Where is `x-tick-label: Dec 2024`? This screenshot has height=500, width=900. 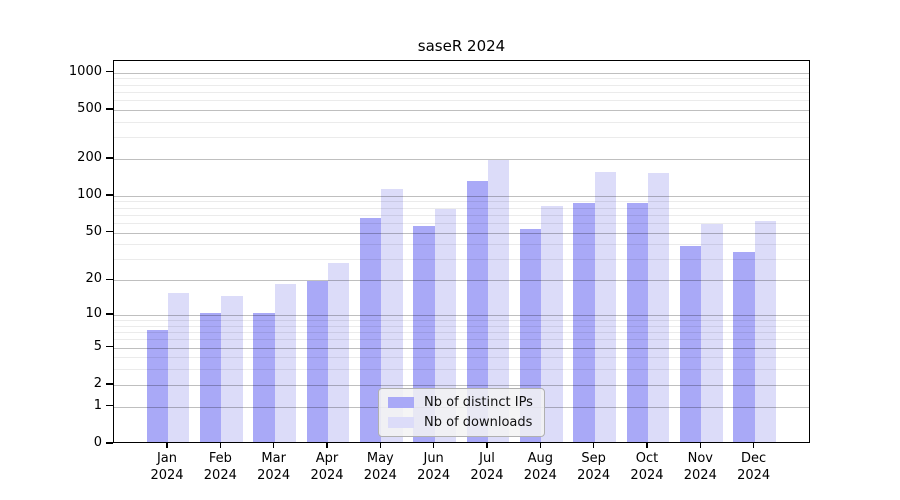
x-tick-label: Dec 2024 is located at coordinates (754, 467).